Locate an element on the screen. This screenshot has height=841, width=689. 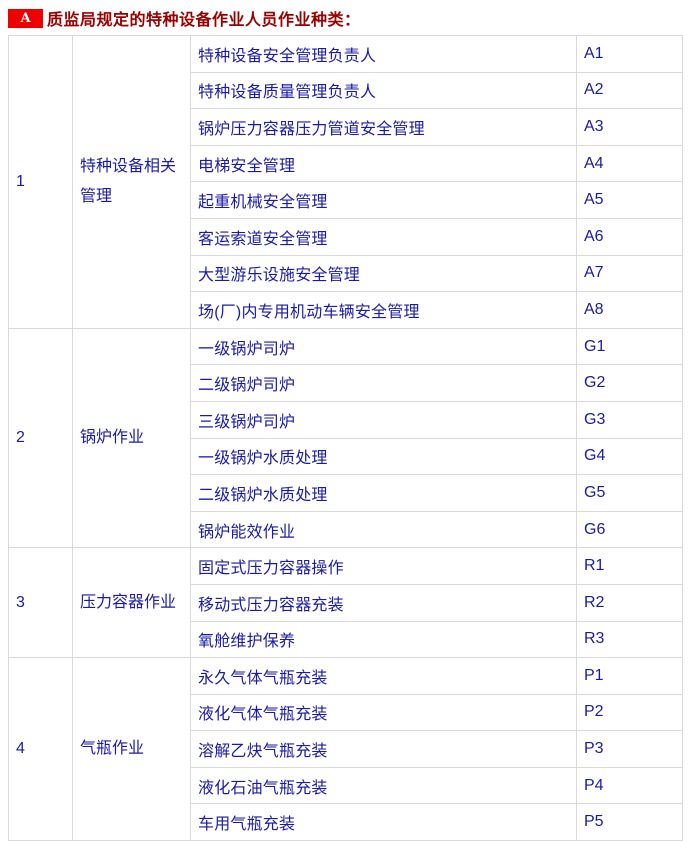
group-number-cell: 2 is located at coordinates (40, 438).